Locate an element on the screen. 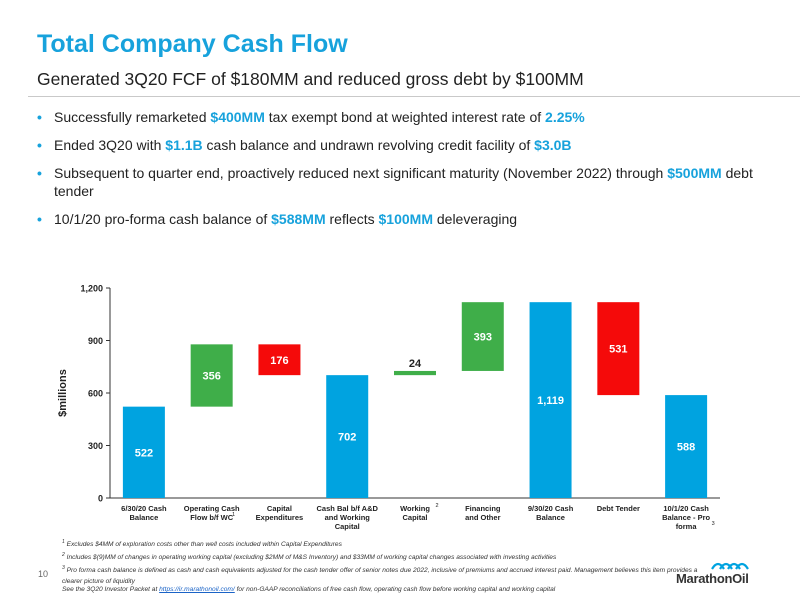 The width and height of the screenshot is (800, 600). footnote-number: 1 is located at coordinates (63, 542).